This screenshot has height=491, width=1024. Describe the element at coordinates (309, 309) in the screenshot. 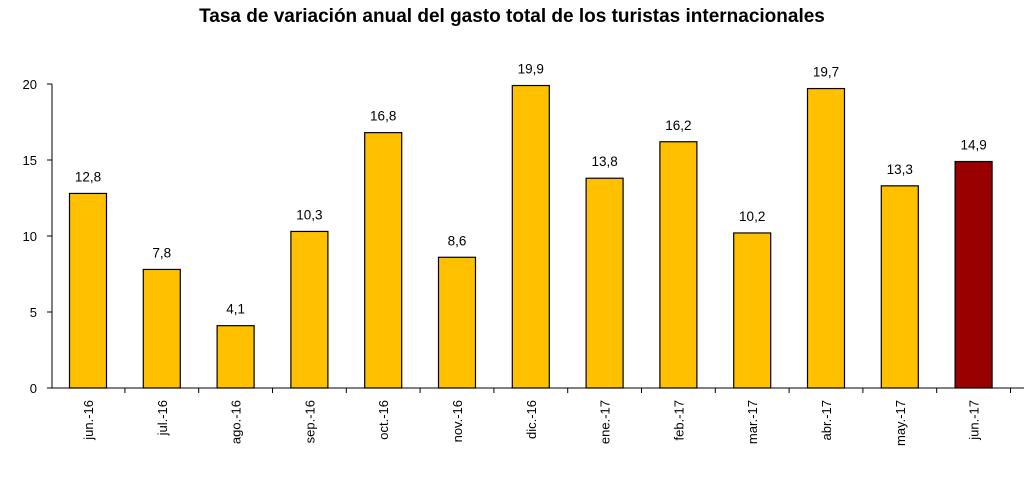

I see `bar-sep.-16` at that location.